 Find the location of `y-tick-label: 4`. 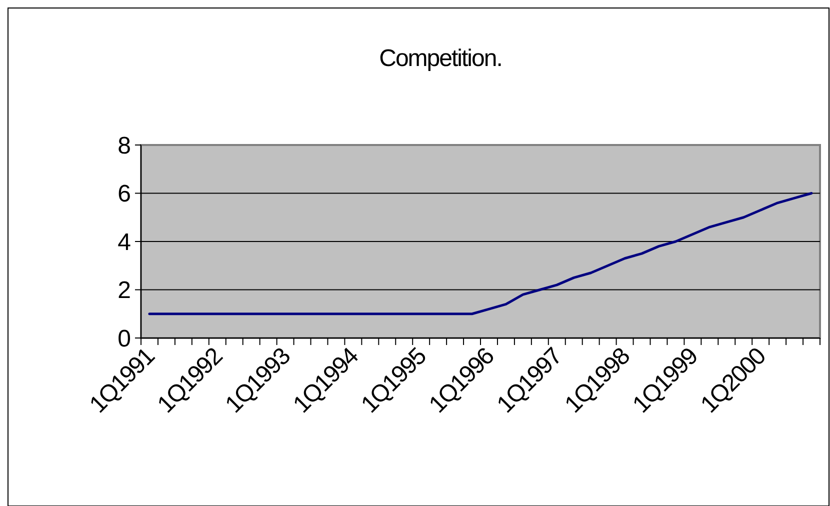

y-tick-label: 4 is located at coordinates (124, 242).